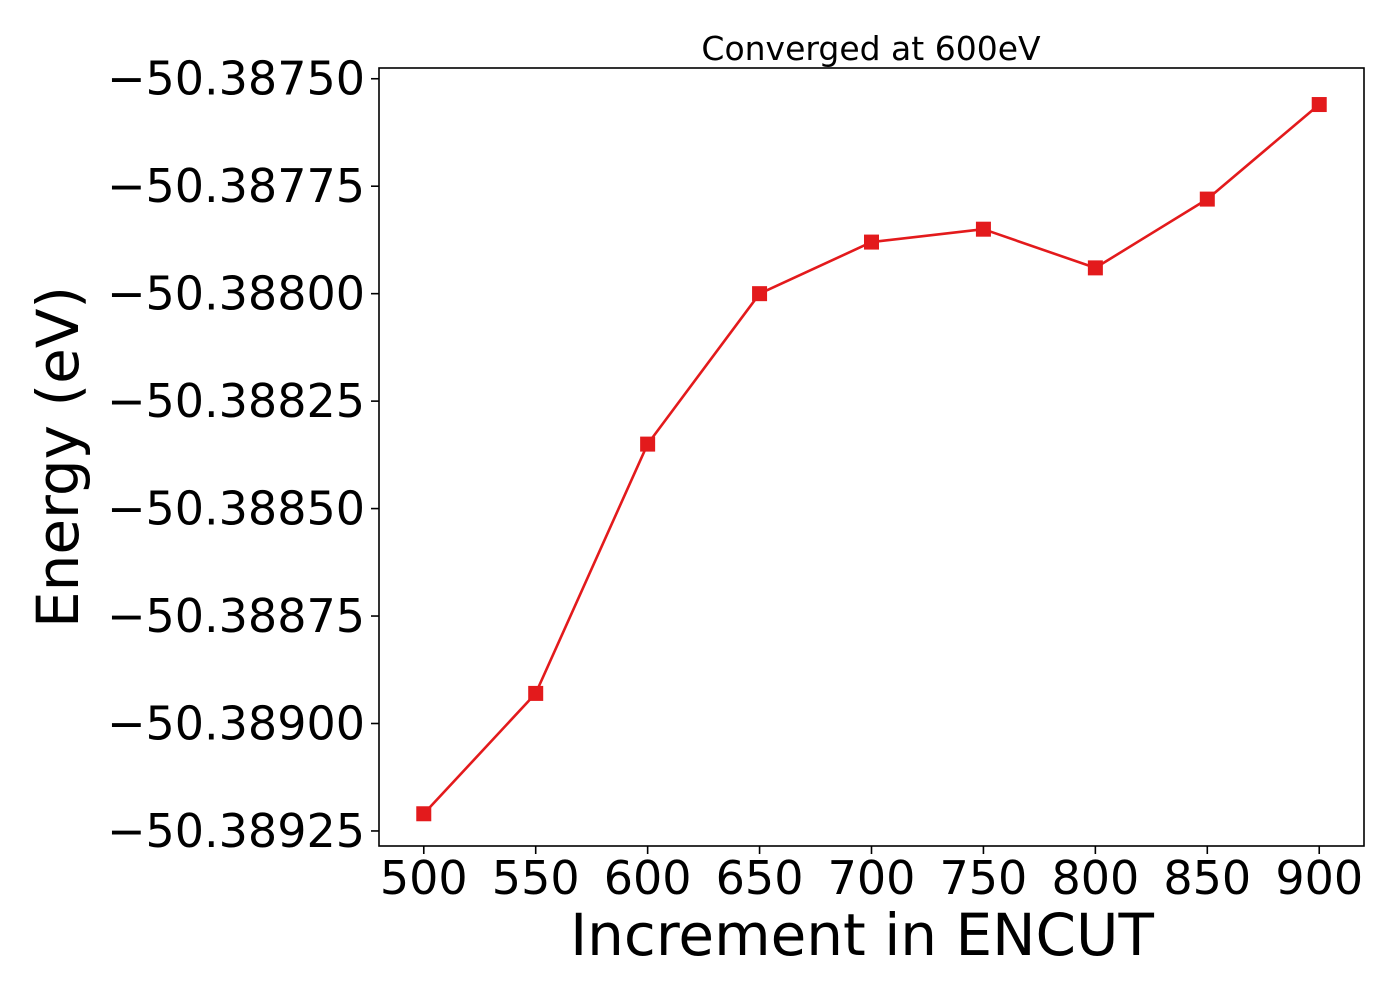 The height and width of the screenshot is (1000, 1400). What do you see at coordinates (236, 723) in the screenshot?
I see `y-tick-label: −50.38900` at bounding box center [236, 723].